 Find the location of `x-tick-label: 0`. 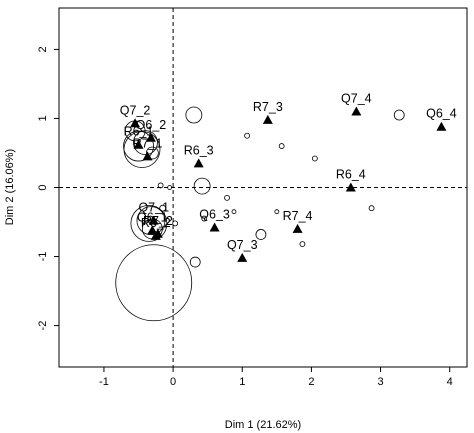

x-tick-label: 0 is located at coordinates (173, 382).